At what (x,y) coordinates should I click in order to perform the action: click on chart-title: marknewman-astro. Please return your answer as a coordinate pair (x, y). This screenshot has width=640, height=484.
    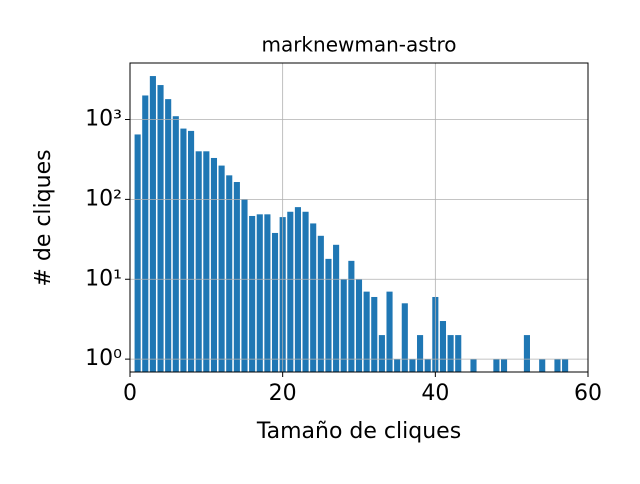
    Looking at the image, I should click on (358, 45).